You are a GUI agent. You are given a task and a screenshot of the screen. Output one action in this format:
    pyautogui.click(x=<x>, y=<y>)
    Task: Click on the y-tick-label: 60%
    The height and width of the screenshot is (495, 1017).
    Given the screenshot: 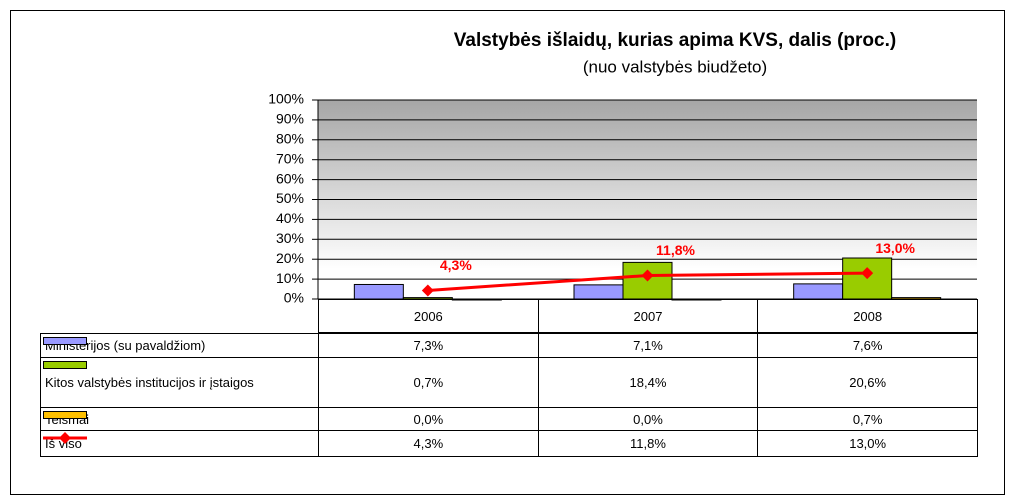 What is the action you would take?
    pyautogui.click(x=290, y=178)
    